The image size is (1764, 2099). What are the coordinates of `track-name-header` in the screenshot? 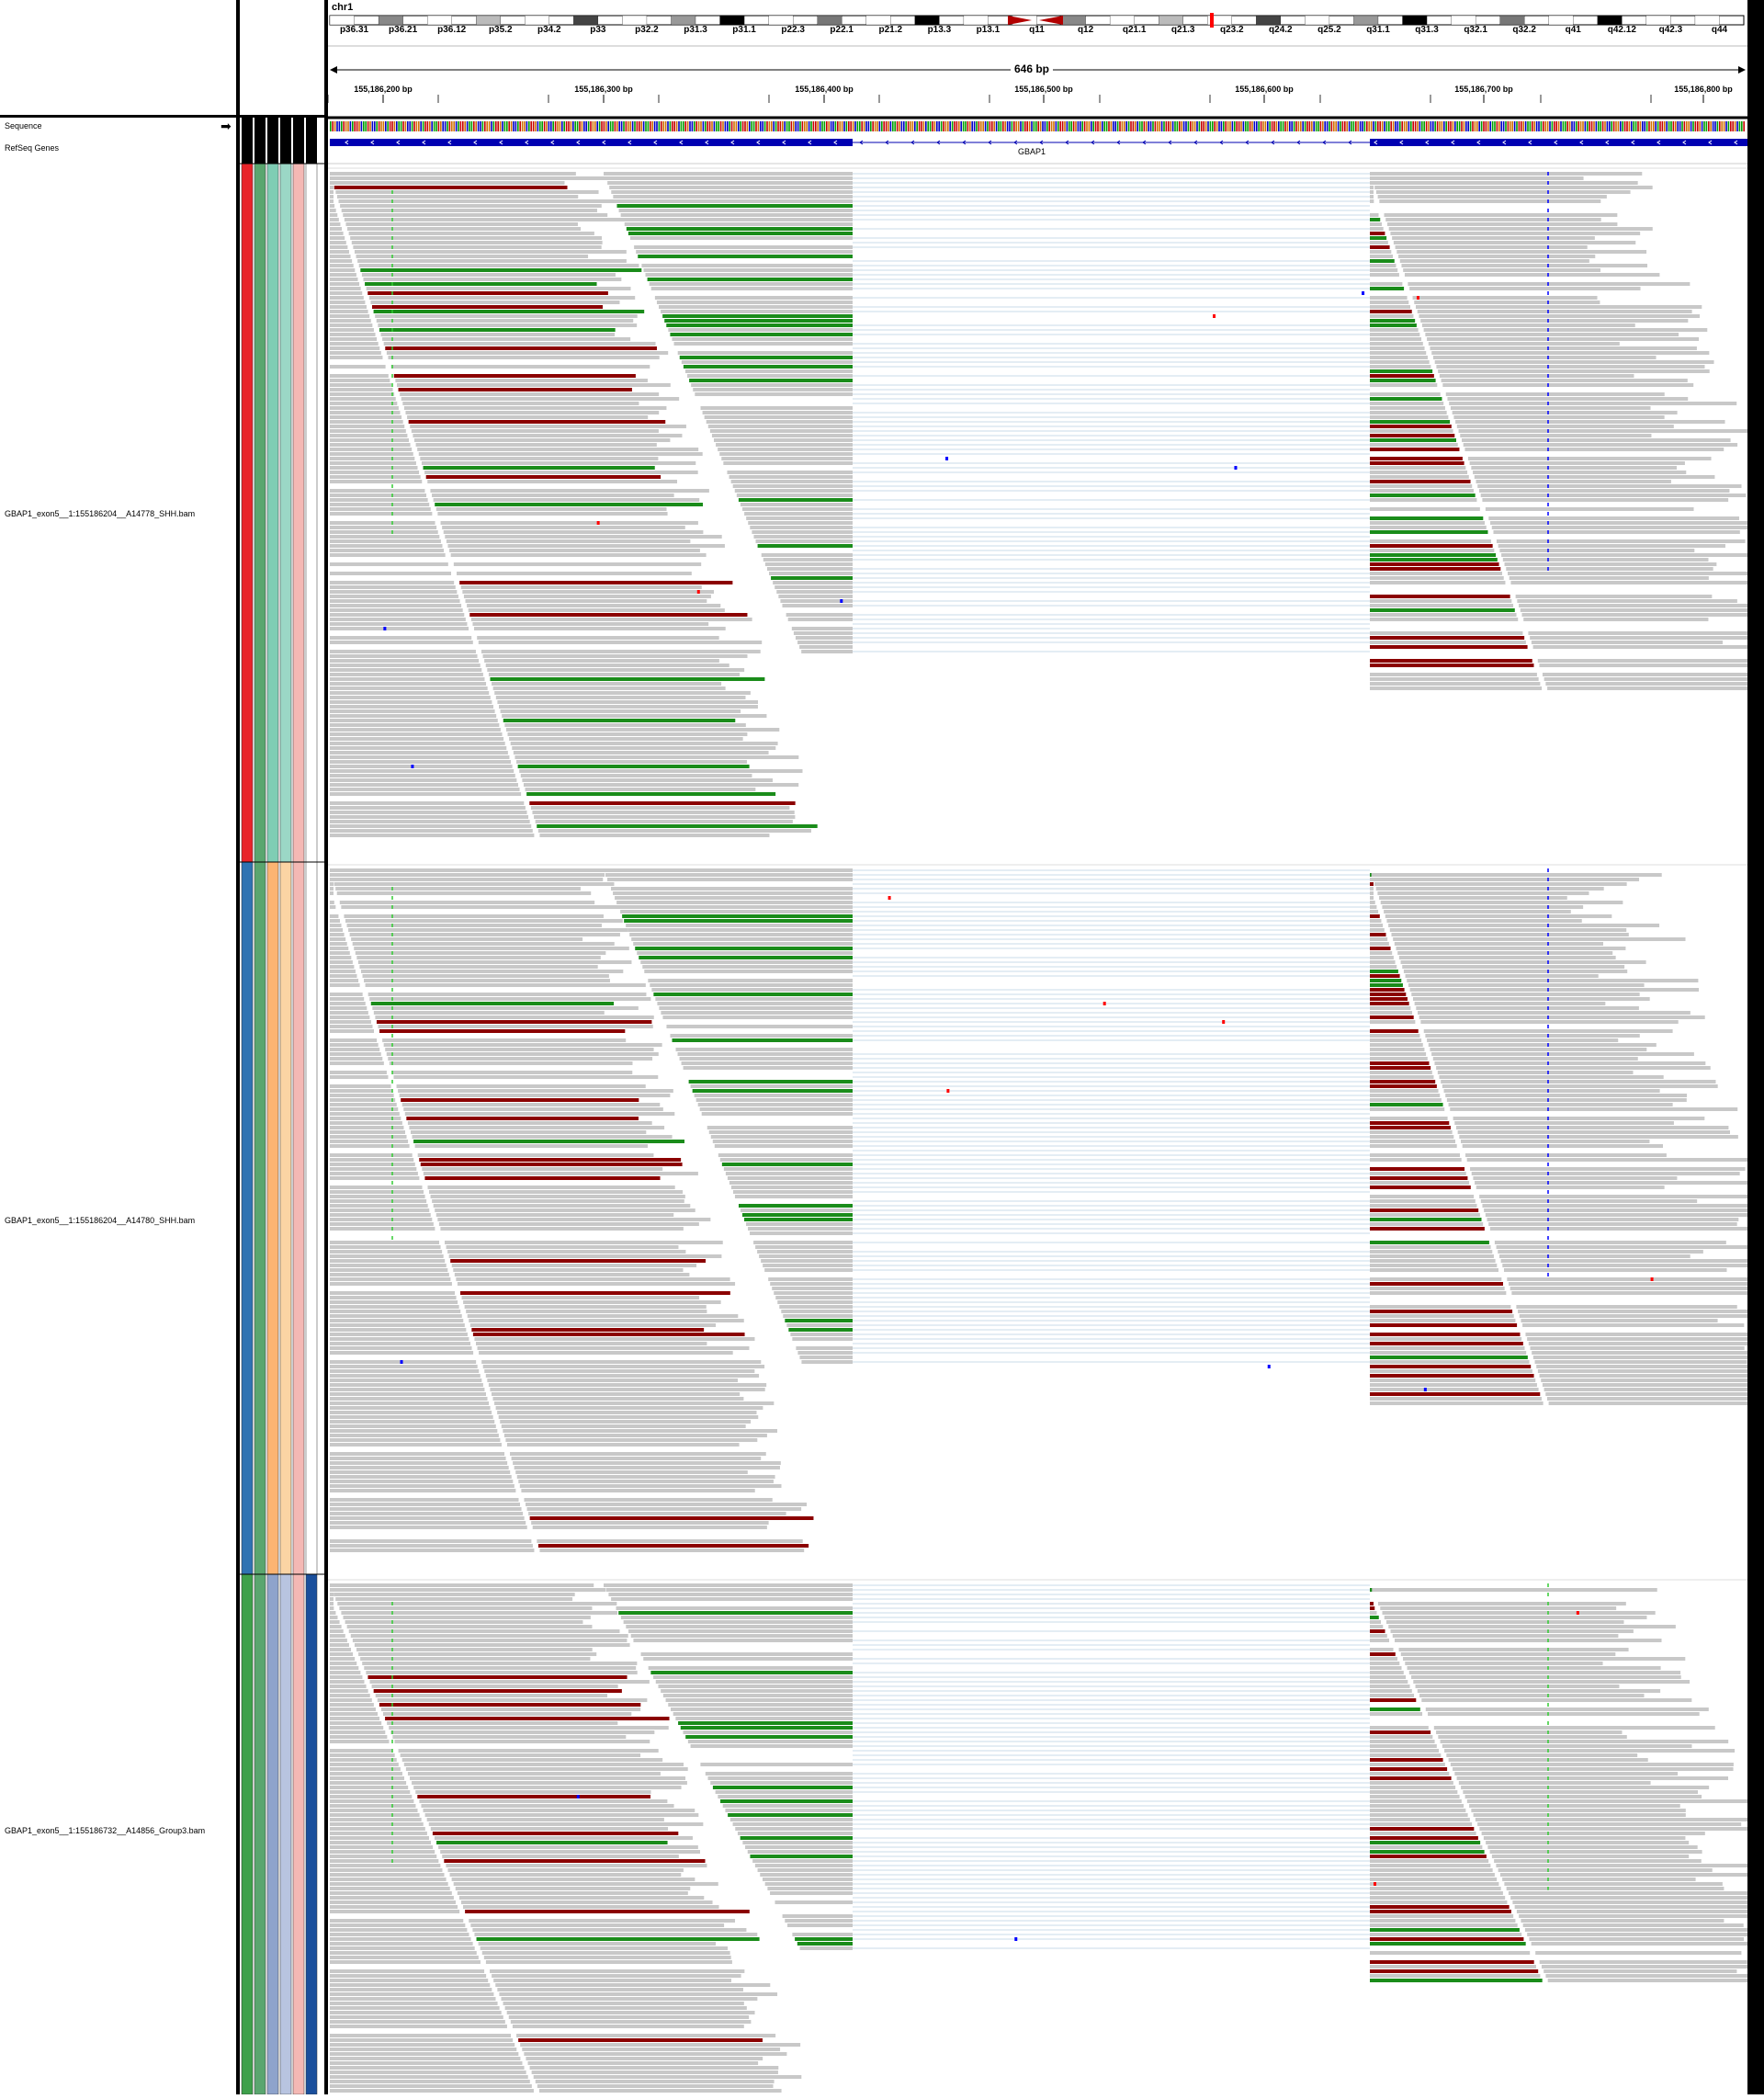 It's located at (120, 59).